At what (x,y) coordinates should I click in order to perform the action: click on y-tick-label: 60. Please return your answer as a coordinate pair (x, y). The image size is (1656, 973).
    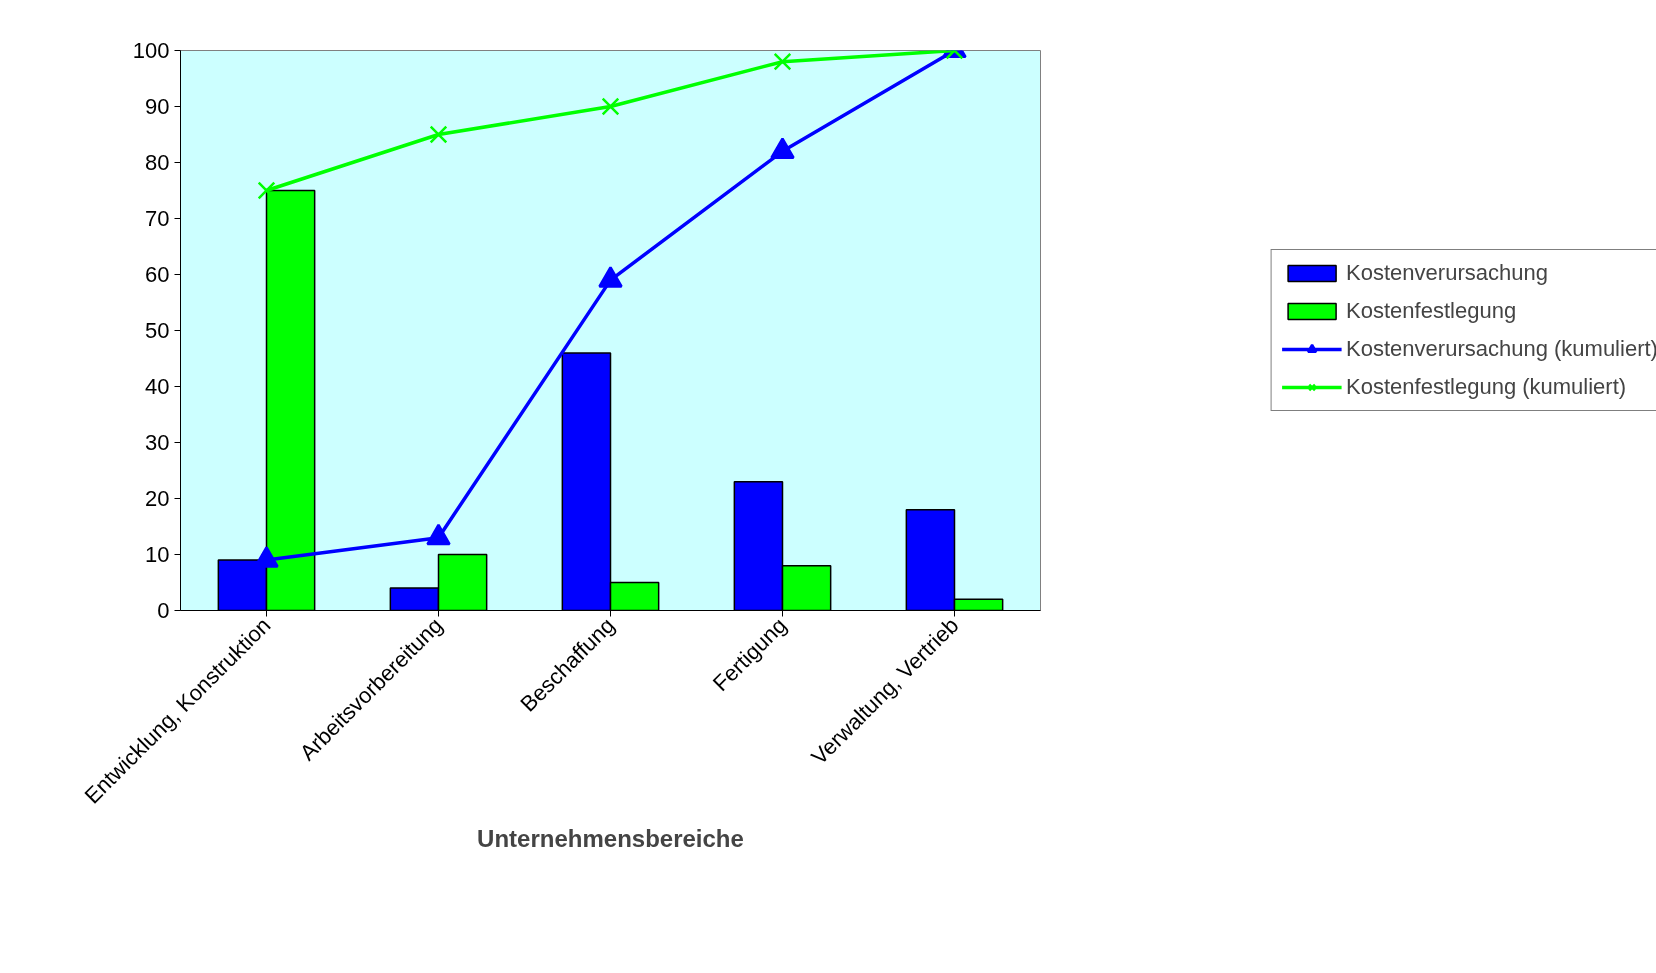
    Looking at the image, I should click on (157, 274).